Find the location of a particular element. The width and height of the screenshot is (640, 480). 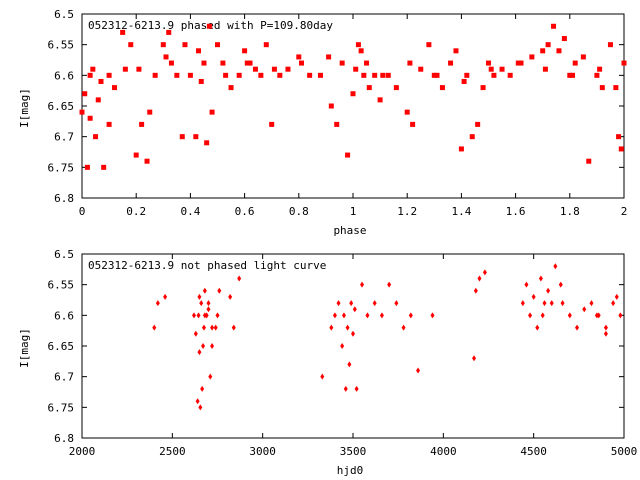

x-tick-label: 1.8 is located at coordinates (570, 211).